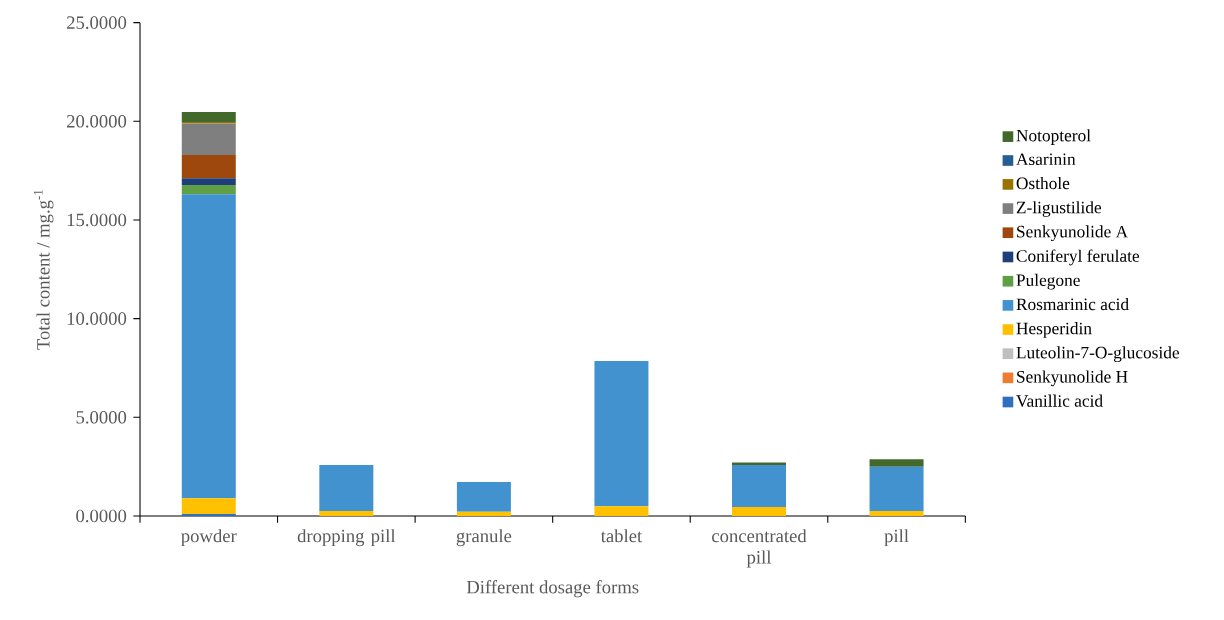 This screenshot has width=1224, height=620. What do you see at coordinates (97, 22) in the screenshot?
I see `y-tick-label: 25.0000` at bounding box center [97, 22].